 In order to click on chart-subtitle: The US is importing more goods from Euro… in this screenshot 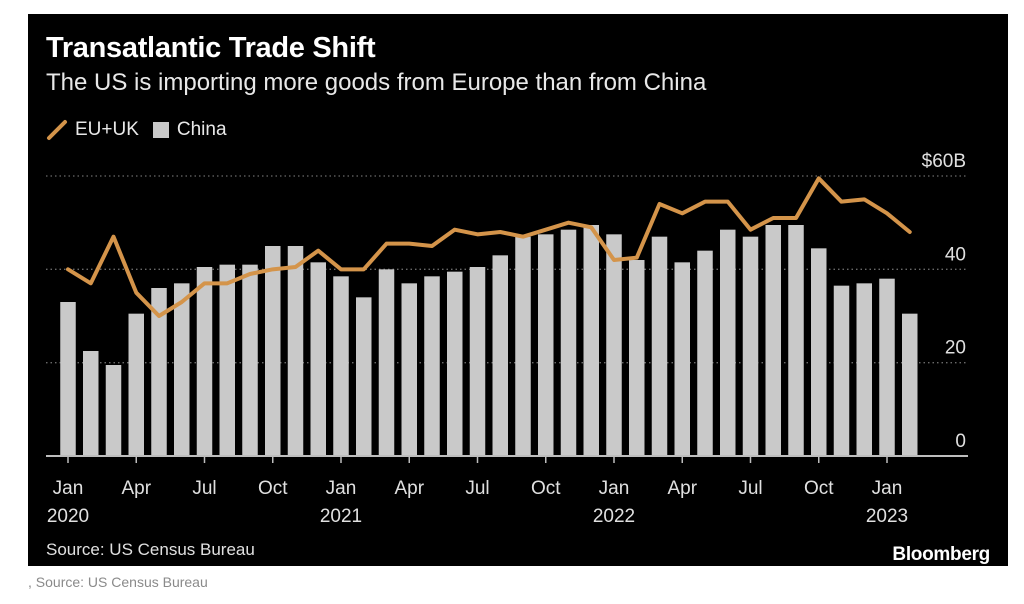, I will do `click(376, 82)`.